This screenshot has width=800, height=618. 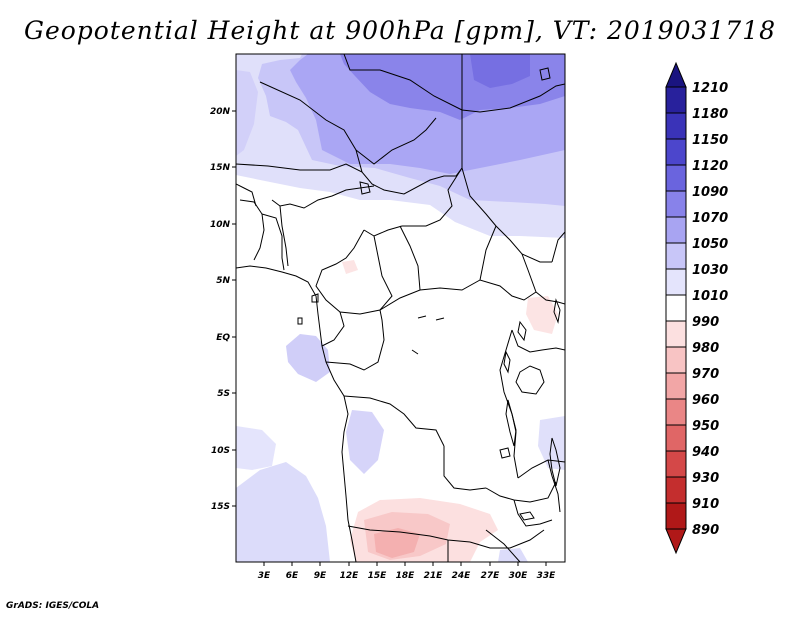 What do you see at coordinates (410, 258) in the screenshot?
I see `border-chad-car` at bounding box center [410, 258].